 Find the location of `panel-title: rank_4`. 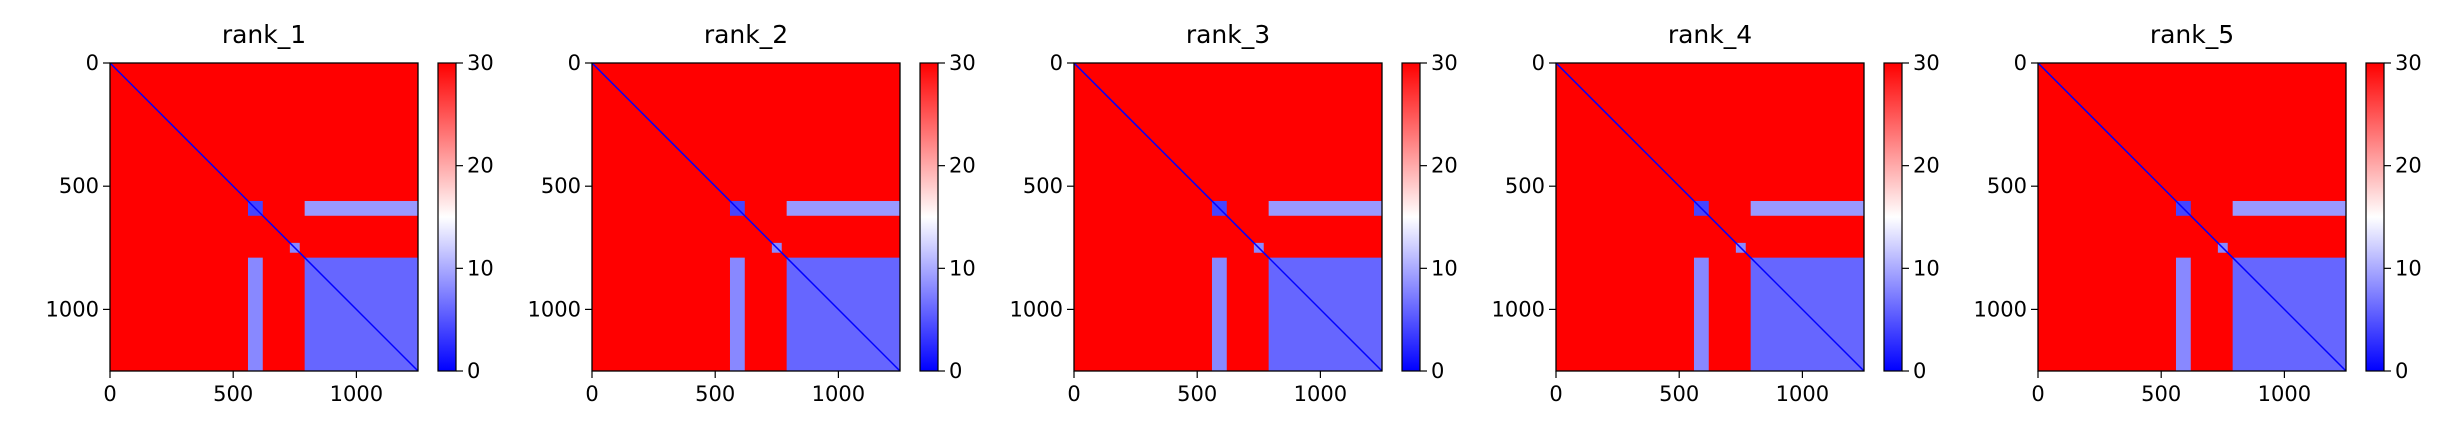

panel-title: rank_4 is located at coordinates (1710, 34).